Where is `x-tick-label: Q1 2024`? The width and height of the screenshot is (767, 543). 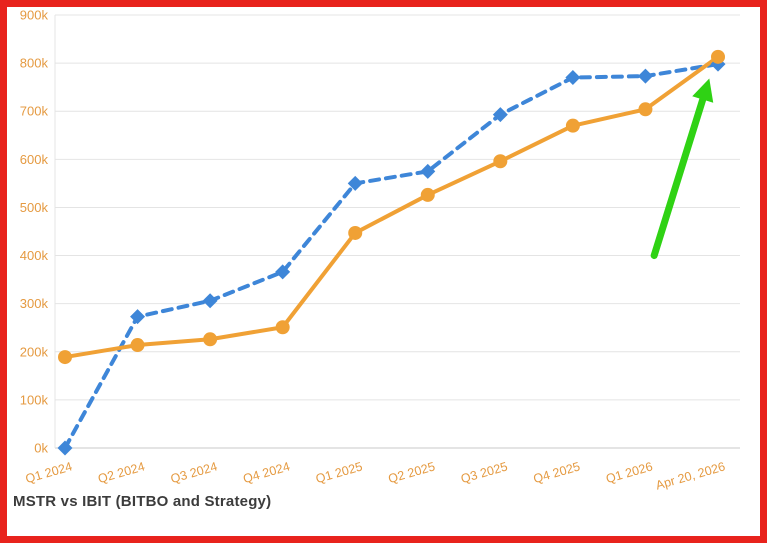
x-tick-label: Q1 2024 is located at coordinates (49, 472).